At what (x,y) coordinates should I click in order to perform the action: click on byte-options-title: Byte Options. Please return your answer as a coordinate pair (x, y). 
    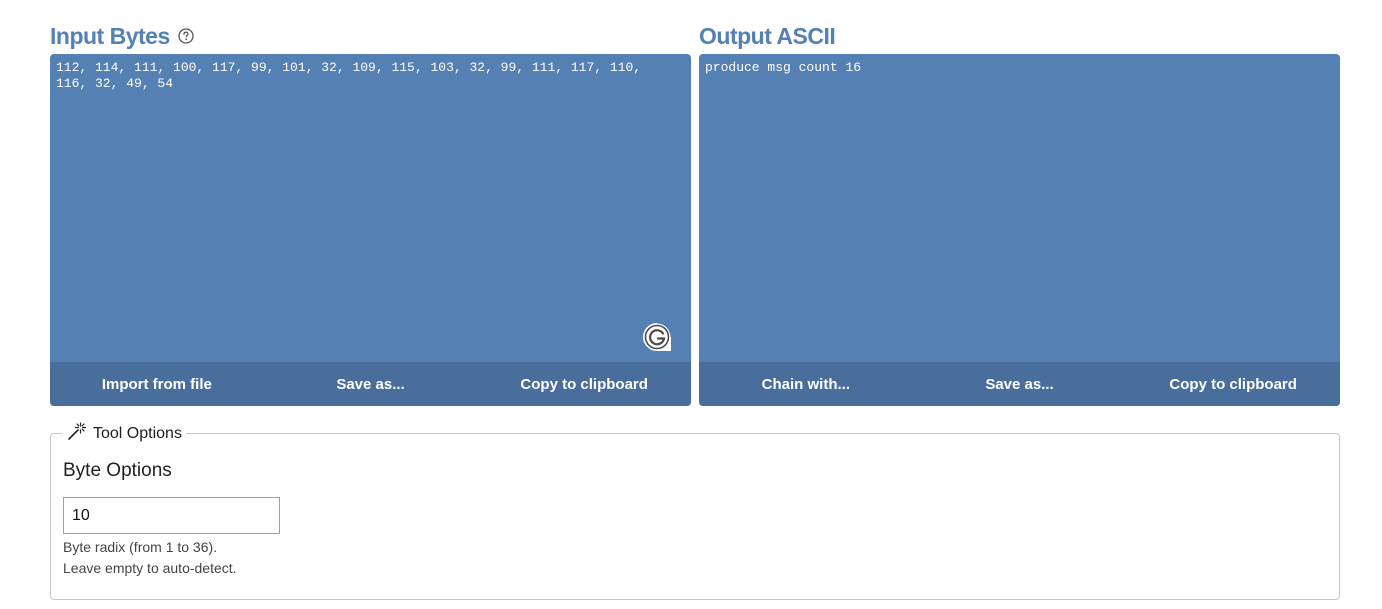
    Looking at the image, I should click on (117, 470).